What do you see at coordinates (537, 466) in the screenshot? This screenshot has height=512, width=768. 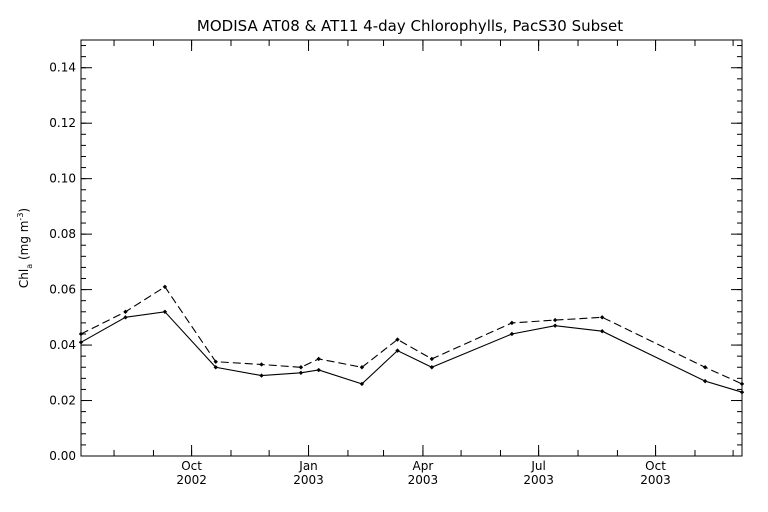 I see `x-tick-month-label: Jul` at bounding box center [537, 466].